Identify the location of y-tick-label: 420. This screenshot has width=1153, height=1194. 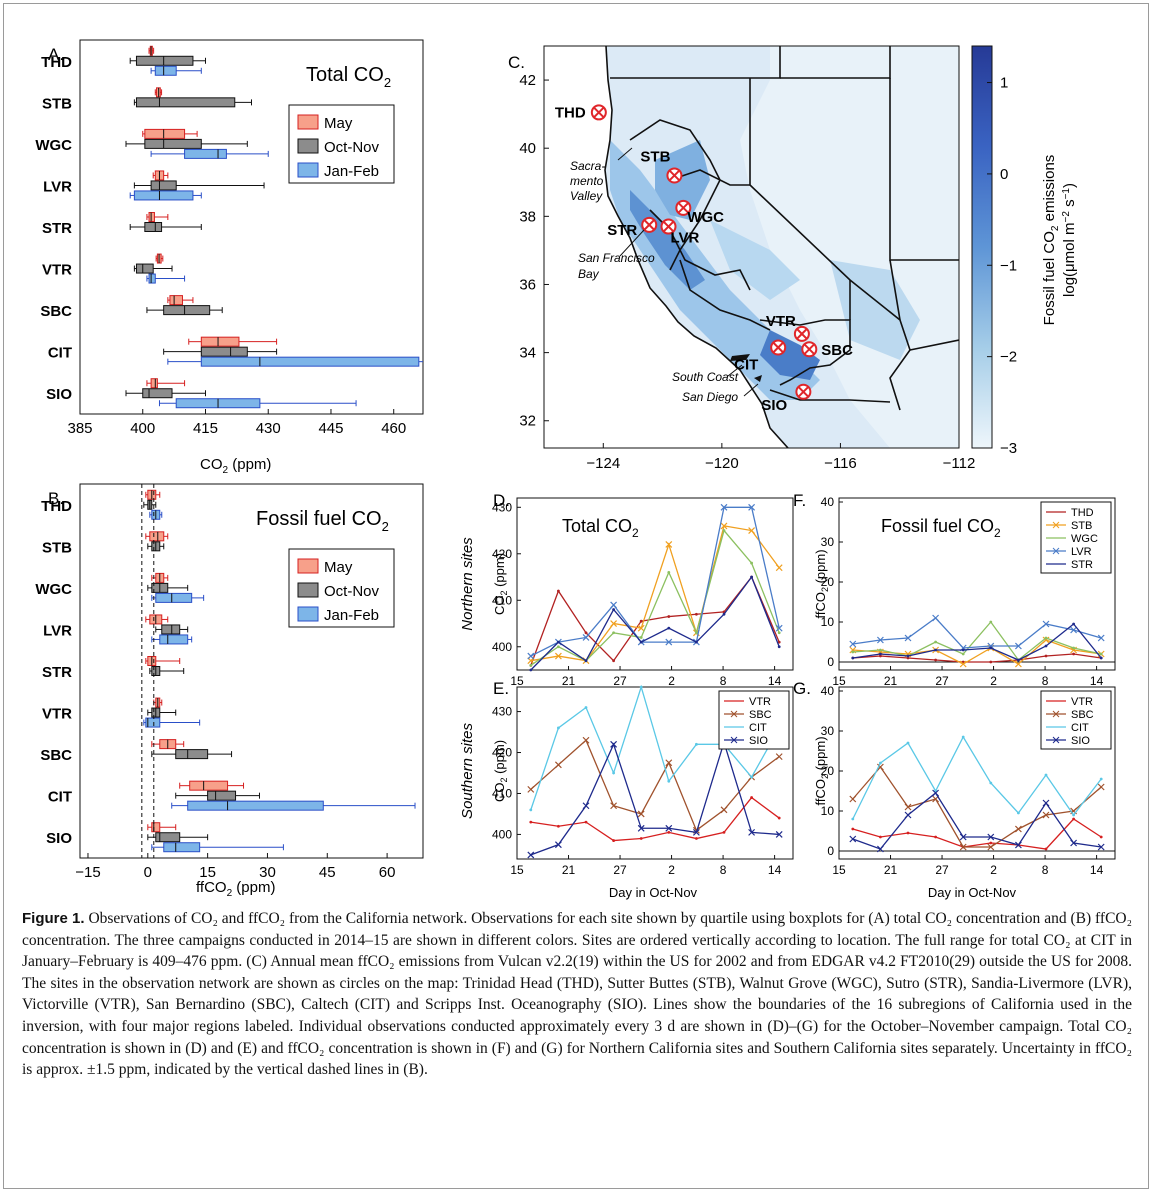
(502, 753).